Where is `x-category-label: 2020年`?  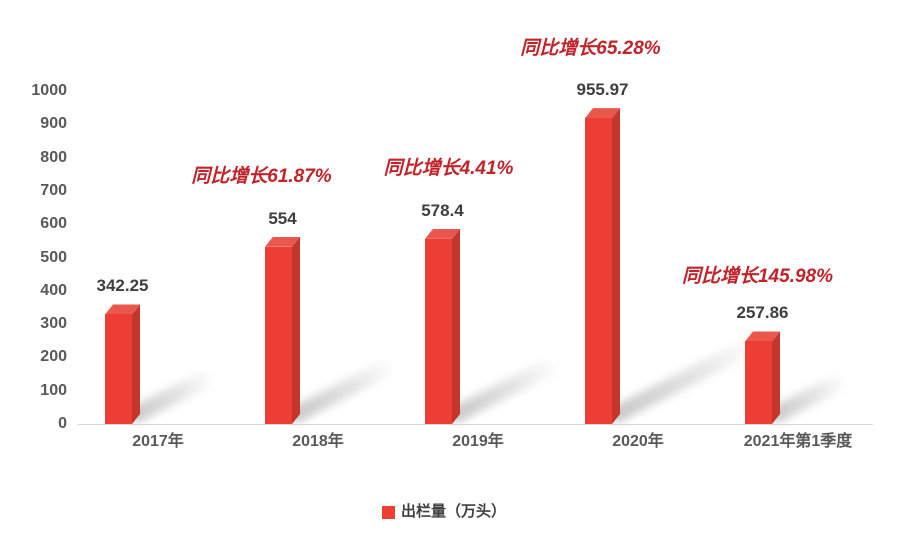
x-category-label: 2020年 is located at coordinates (638, 441).